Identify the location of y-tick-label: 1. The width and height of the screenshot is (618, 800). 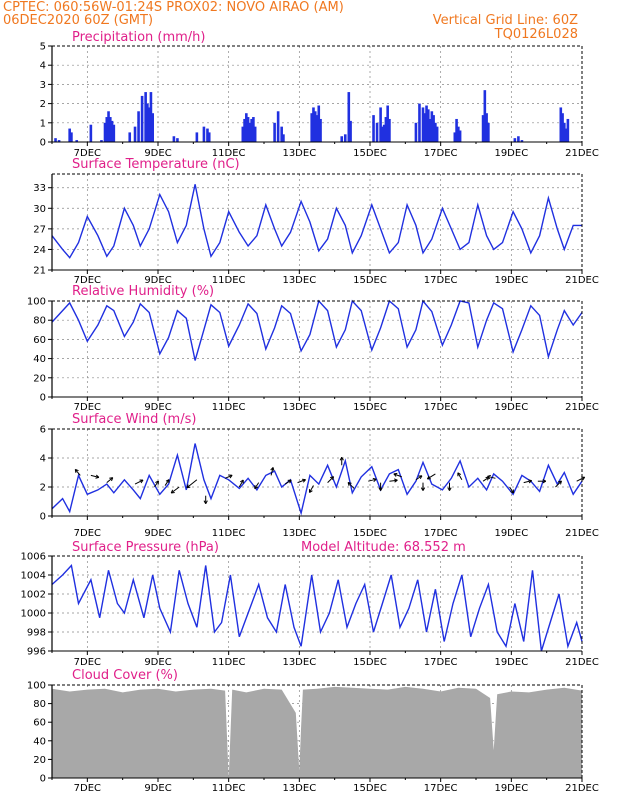
(43, 123).